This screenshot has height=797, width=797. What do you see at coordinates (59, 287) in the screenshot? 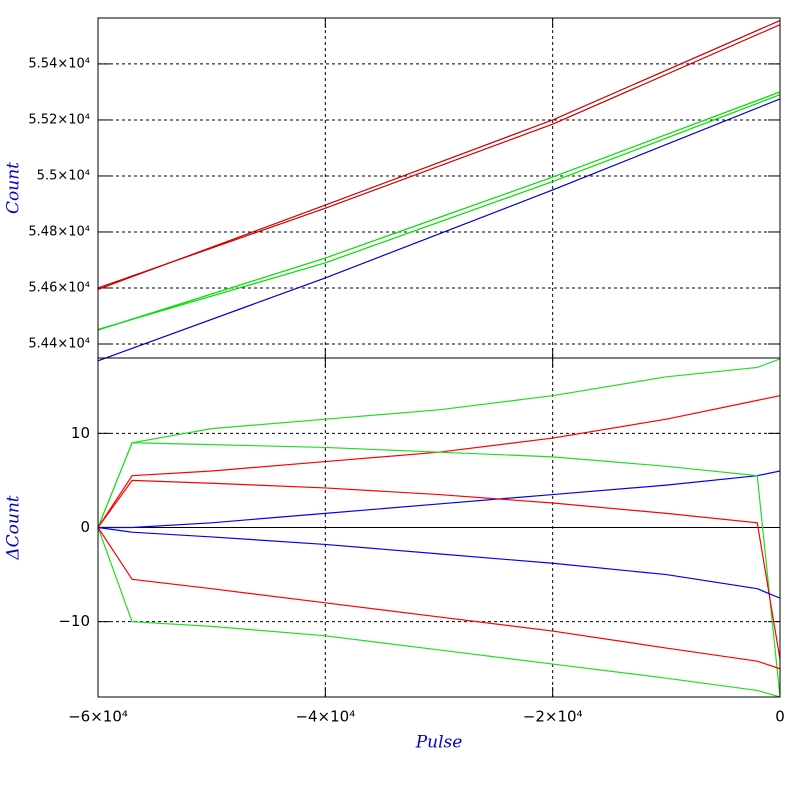
I see `y-tick-label: 5.46×10⁴` at bounding box center [59, 287].